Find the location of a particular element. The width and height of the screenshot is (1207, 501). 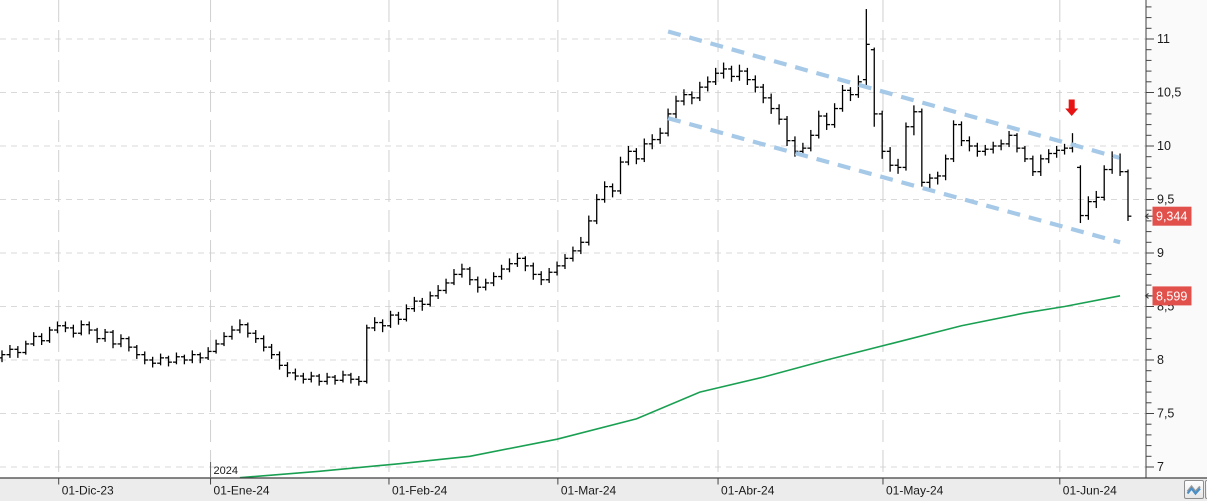

price-tag: 8,599 is located at coordinates (1168, 296).